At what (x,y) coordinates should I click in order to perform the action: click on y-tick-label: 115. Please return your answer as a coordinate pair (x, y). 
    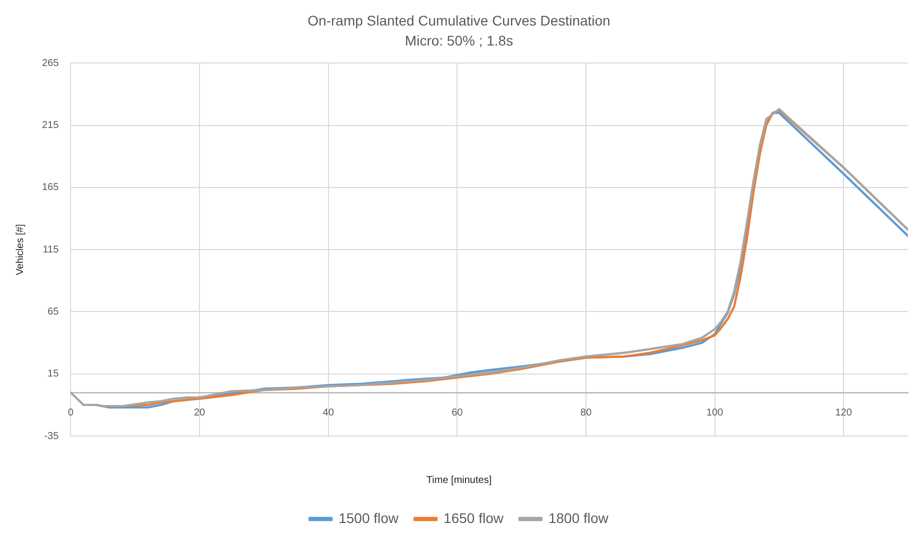
    Looking at the image, I should click on (51, 250).